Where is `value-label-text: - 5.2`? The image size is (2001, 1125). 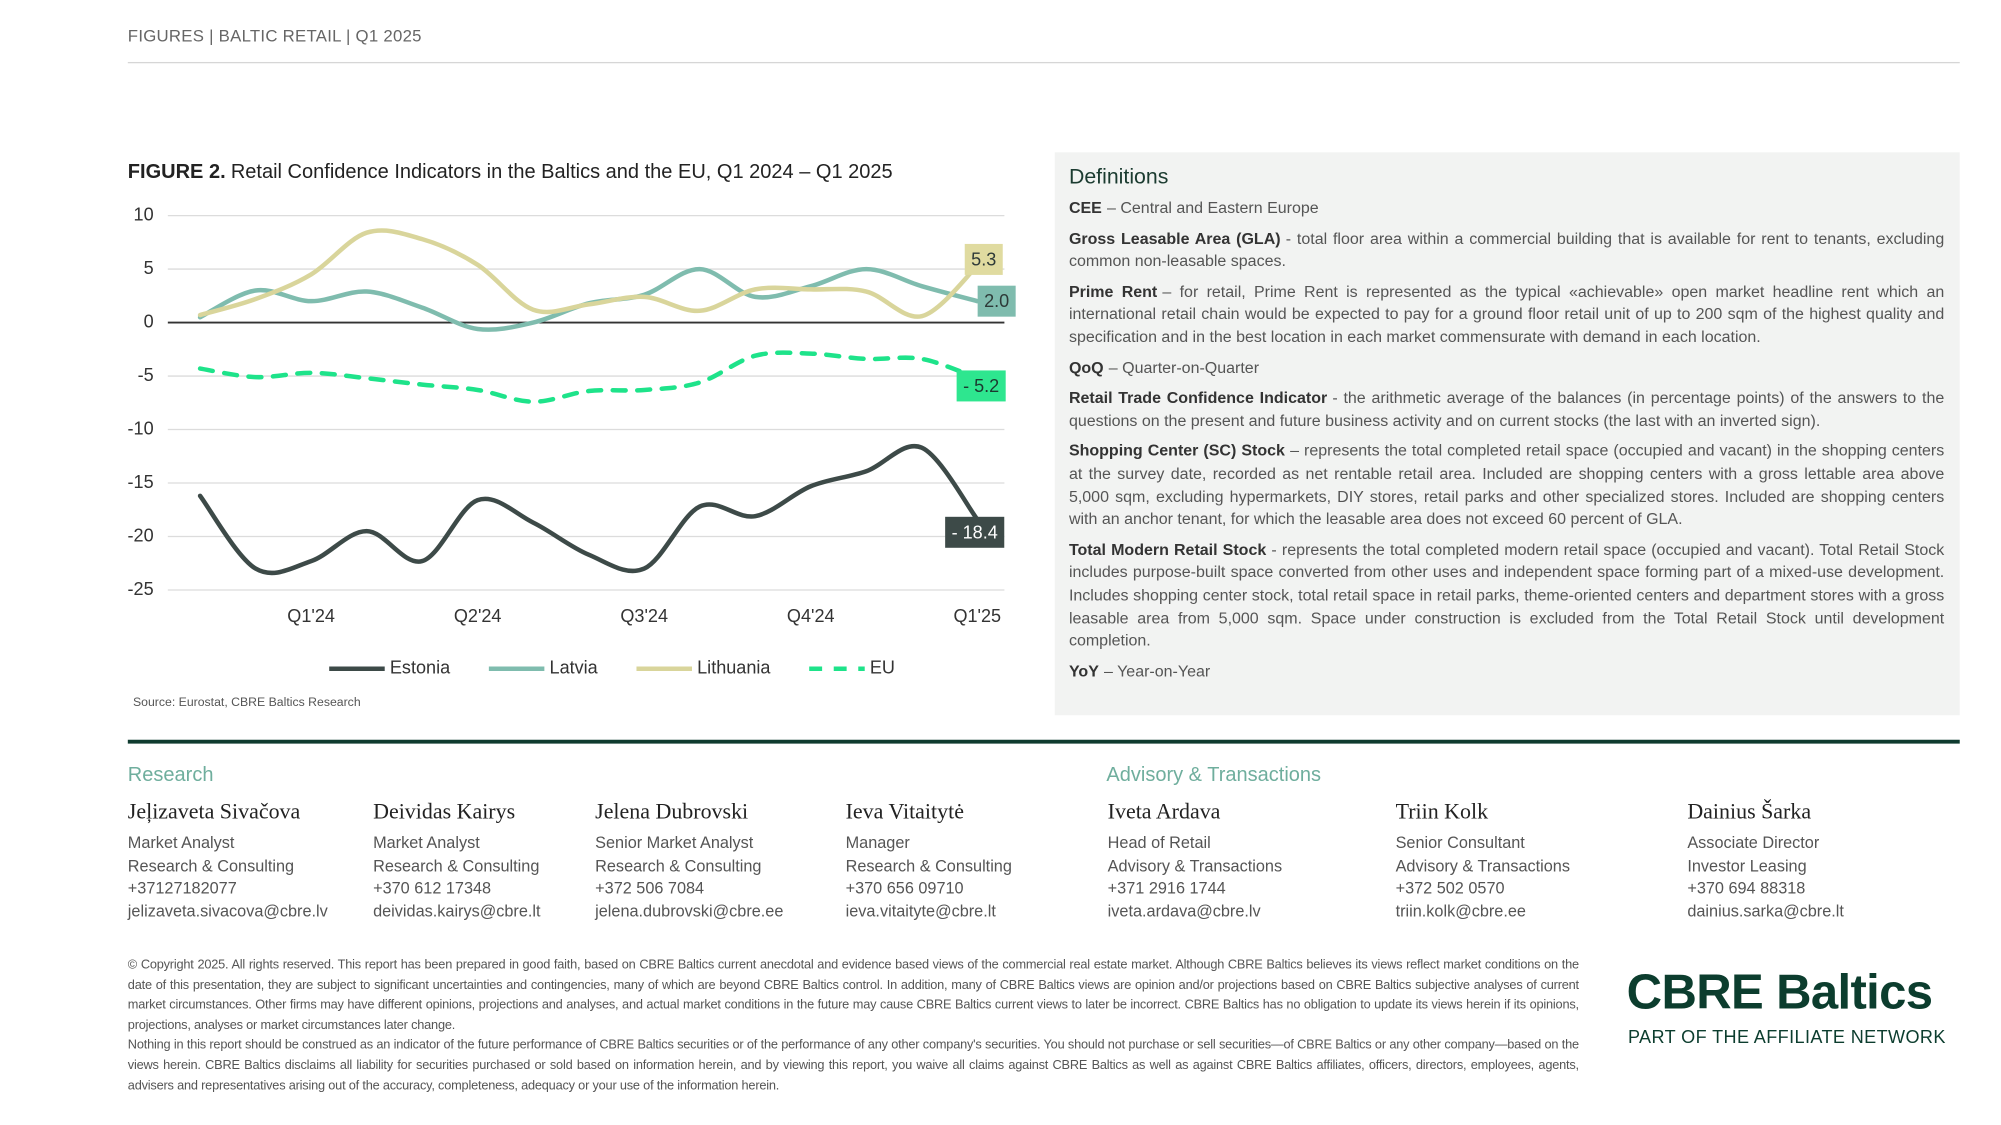
value-label-text: - 5.2 is located at coordinates (981, 386).